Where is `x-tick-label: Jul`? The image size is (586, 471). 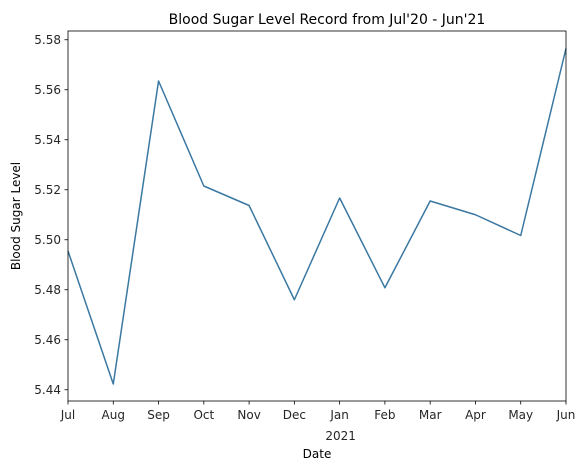
x-tick-label: Jul is located at coordinates (67, 415).